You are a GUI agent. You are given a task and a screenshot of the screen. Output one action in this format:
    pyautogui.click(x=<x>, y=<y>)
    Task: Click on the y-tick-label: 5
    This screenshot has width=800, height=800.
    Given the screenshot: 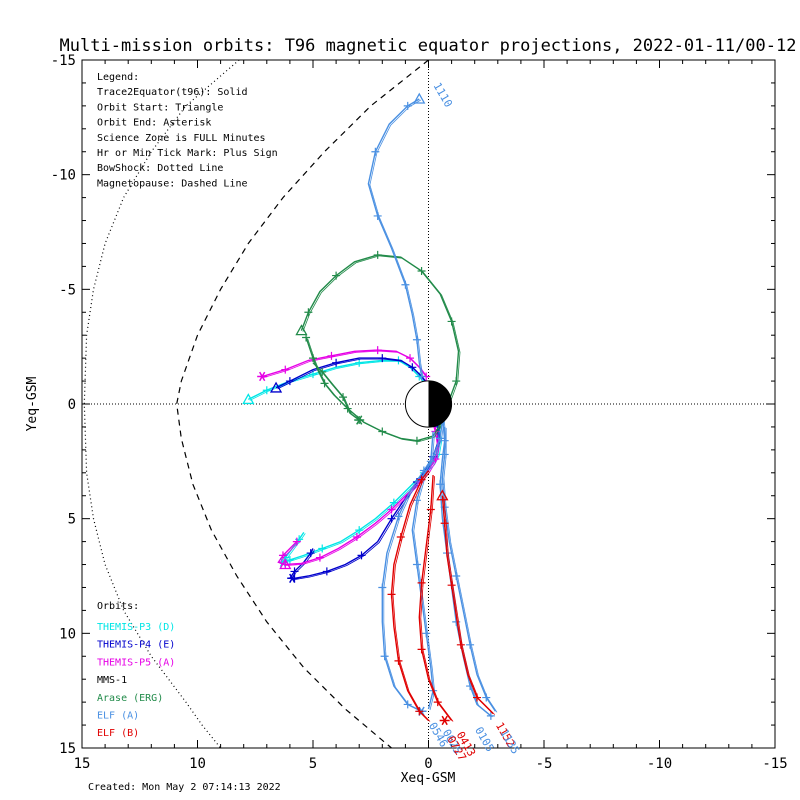 What is the action you would take?
    pyautogui.click(x=72, y=520)
    